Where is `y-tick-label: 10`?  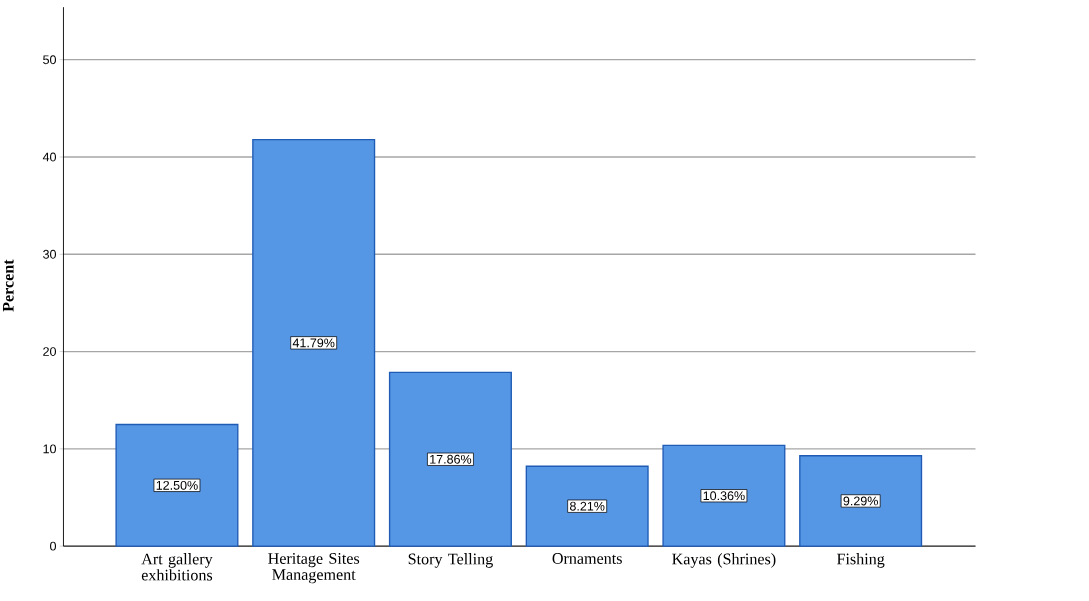
y-tick-label: 10 is located at coordinates (50, 449).